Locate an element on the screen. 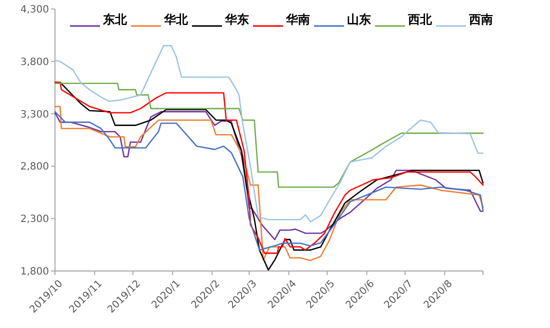 This screenshot has height=328, width=550. legend-label: 华北 is located at coordinates (176, 19).